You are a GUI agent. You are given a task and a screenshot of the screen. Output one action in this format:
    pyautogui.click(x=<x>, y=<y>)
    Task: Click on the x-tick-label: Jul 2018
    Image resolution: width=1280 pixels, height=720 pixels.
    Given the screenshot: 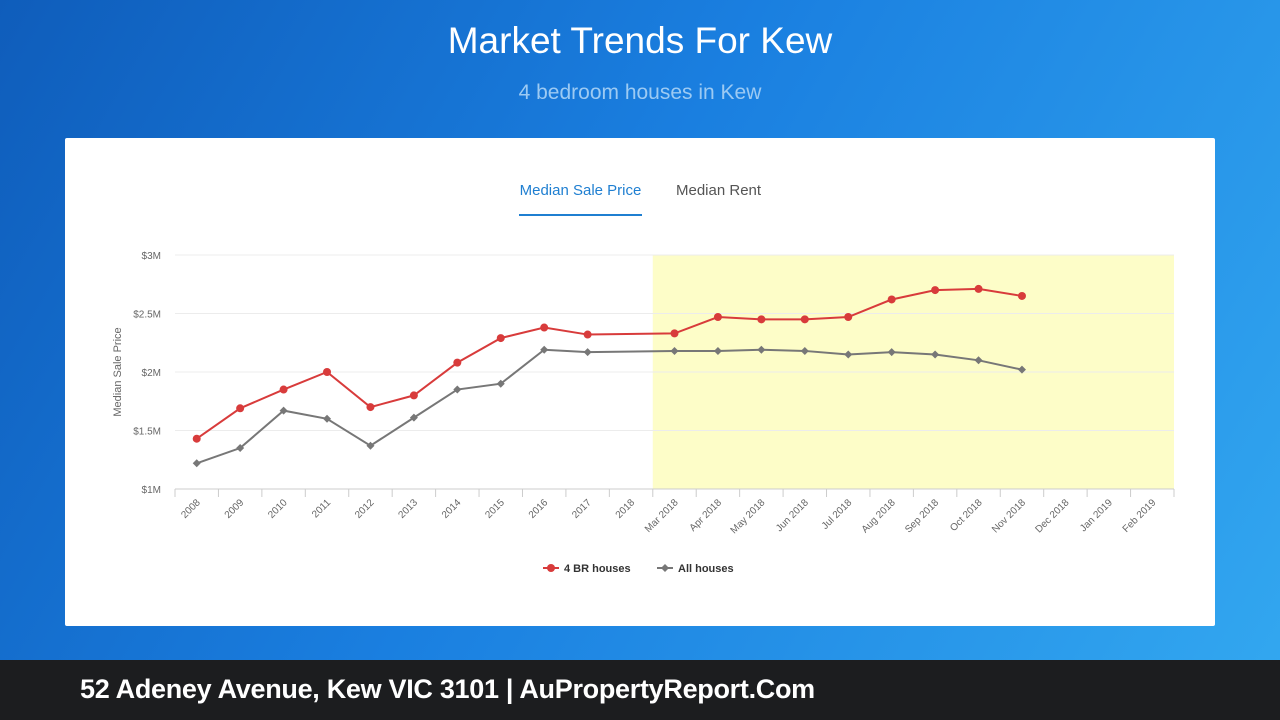 What is the action you would take?
    pyautogui.click(x=837, y=514)
    